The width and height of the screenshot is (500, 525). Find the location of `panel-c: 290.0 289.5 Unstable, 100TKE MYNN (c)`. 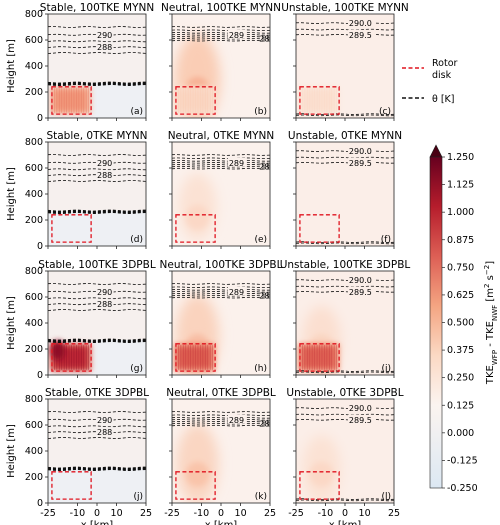

panel-c: 290.0 289.5 Unstable, 100TKE MYNN (c) is located at coordinates (345, 61).